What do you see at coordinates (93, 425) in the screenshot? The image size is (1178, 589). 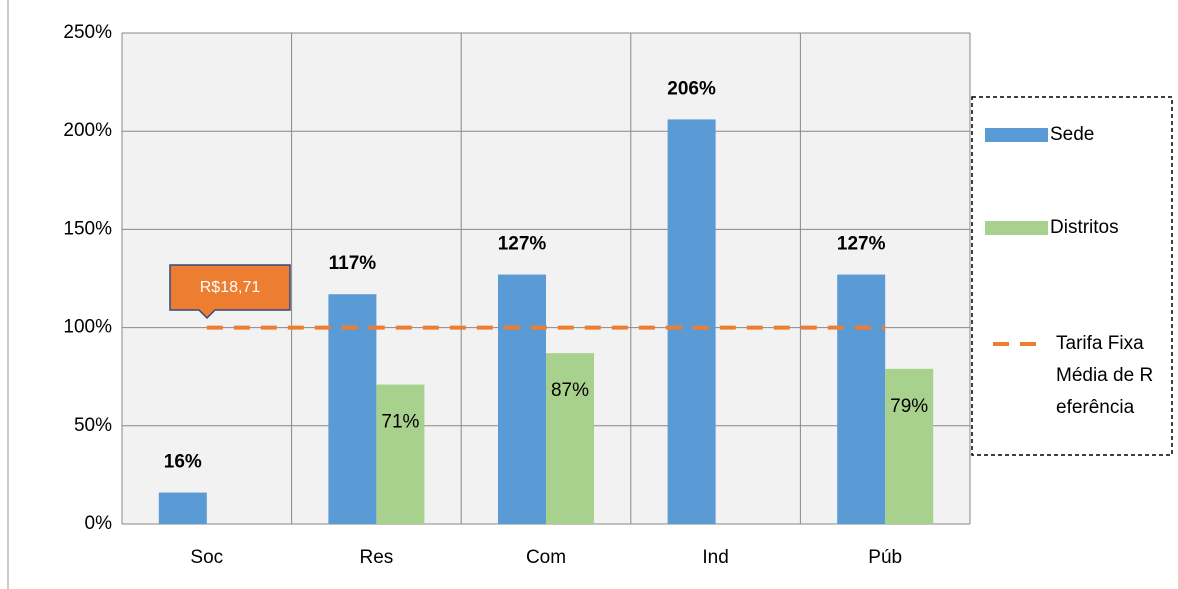 I see `y-tick-label: 50%` at bounding box center [93, 425].